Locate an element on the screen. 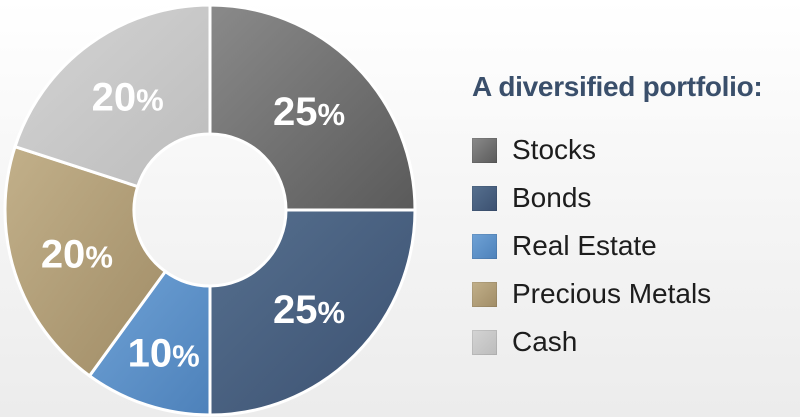 The width and height of the screenshot is (800, 417). slice-stocks is located at coordinates (312, 107).